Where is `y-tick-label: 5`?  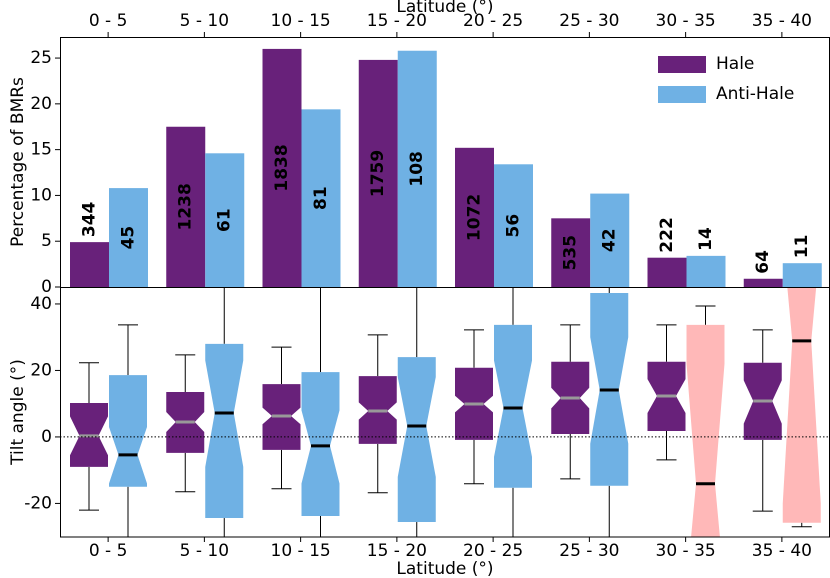
y-tick-label: 5 is located at coordinates (46, 241).